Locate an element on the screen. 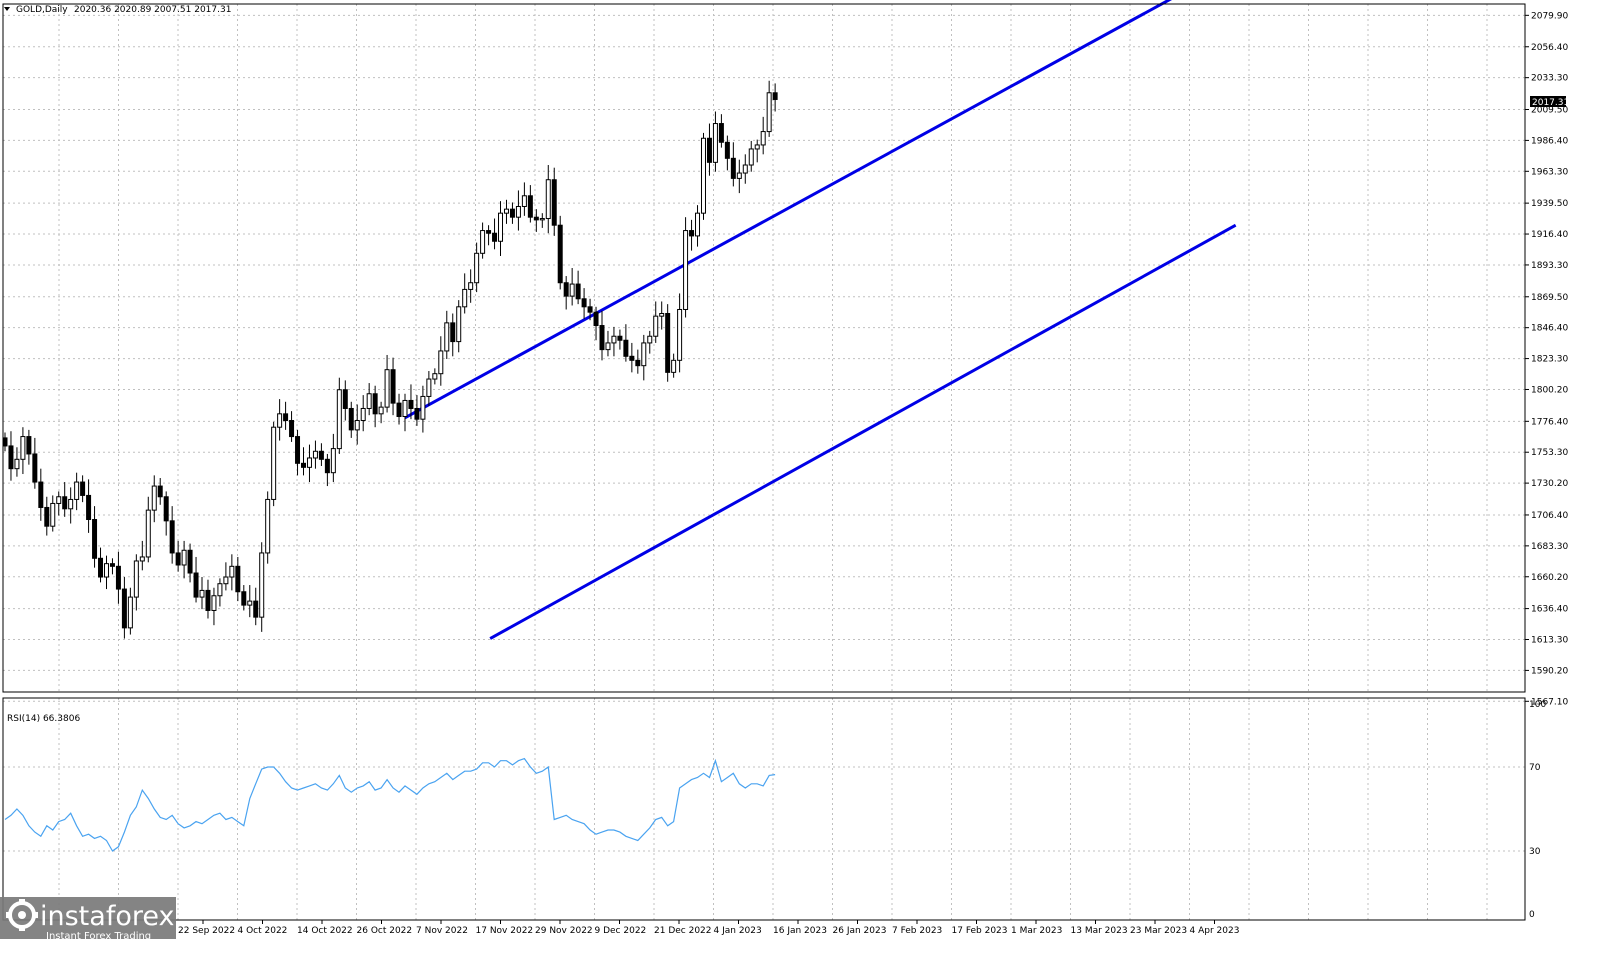 This screenshot has width=1600, height=963. logo-wordmark: instaforex is located at coordinates (107, 916).